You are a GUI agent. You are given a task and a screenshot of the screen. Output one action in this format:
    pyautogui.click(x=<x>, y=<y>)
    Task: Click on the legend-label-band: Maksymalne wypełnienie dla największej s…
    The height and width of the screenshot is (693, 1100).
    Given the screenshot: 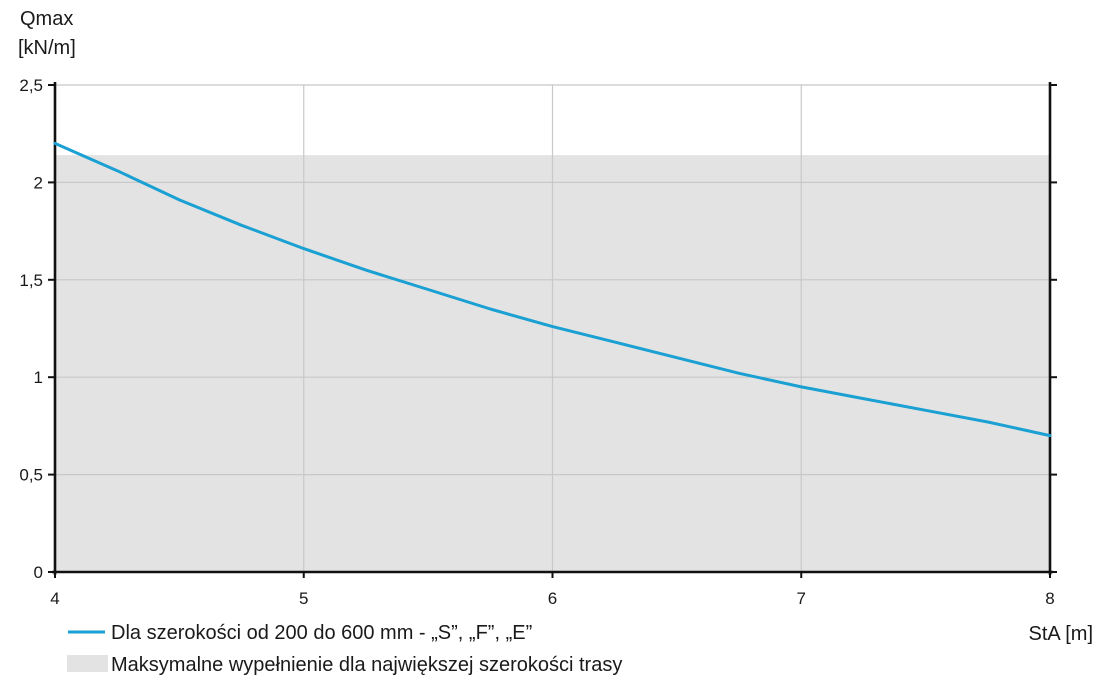 What is the action you would take?
    pyautogui.click(x=366, y=665)
    